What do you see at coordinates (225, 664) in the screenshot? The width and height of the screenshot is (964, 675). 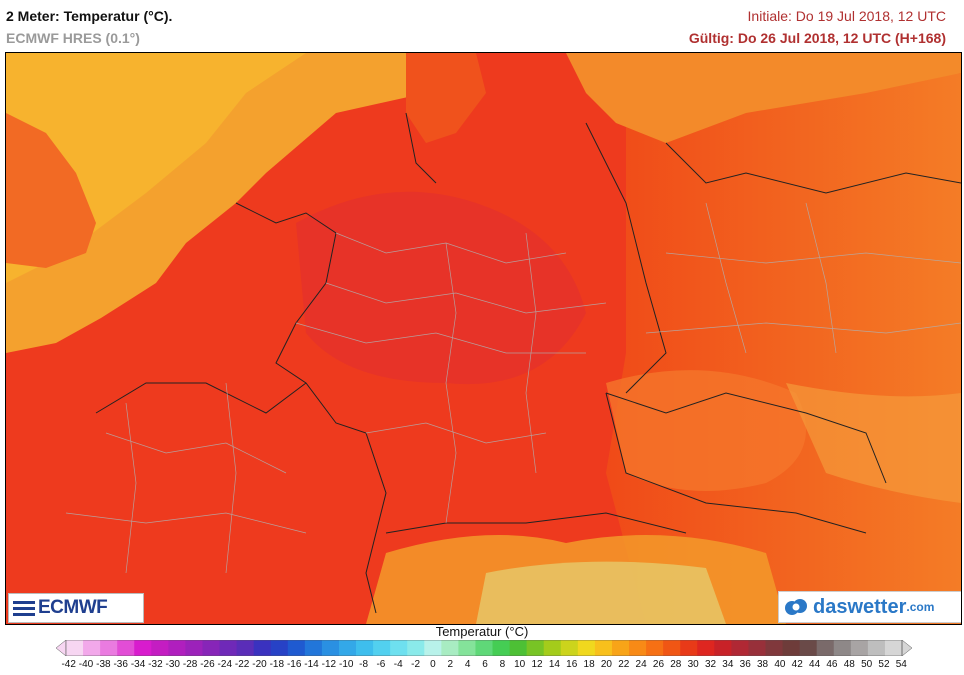 I see `colorbar-tick-label: -24` at bounding box center [225, 664].